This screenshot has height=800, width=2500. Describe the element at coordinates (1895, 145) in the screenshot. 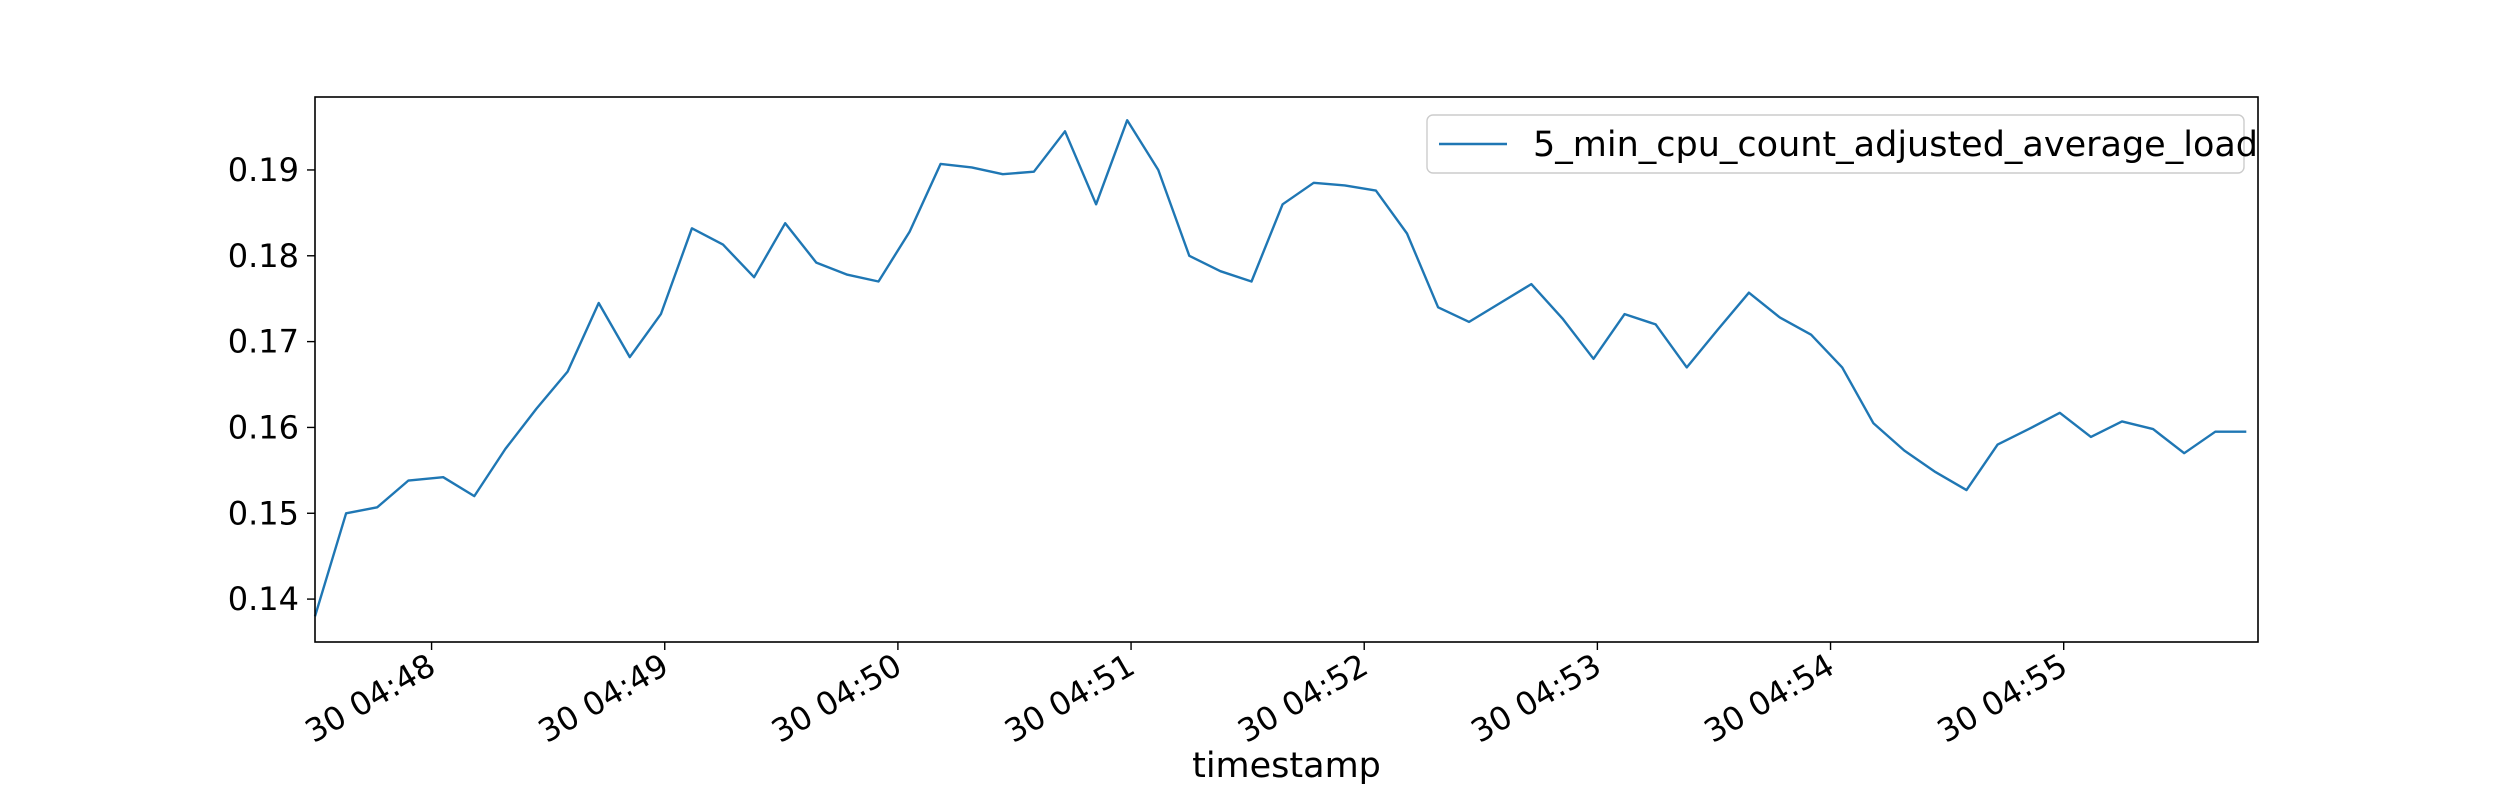

I see `legend-label: 5_min_cpu_count_adjusted_average_load` at that location.